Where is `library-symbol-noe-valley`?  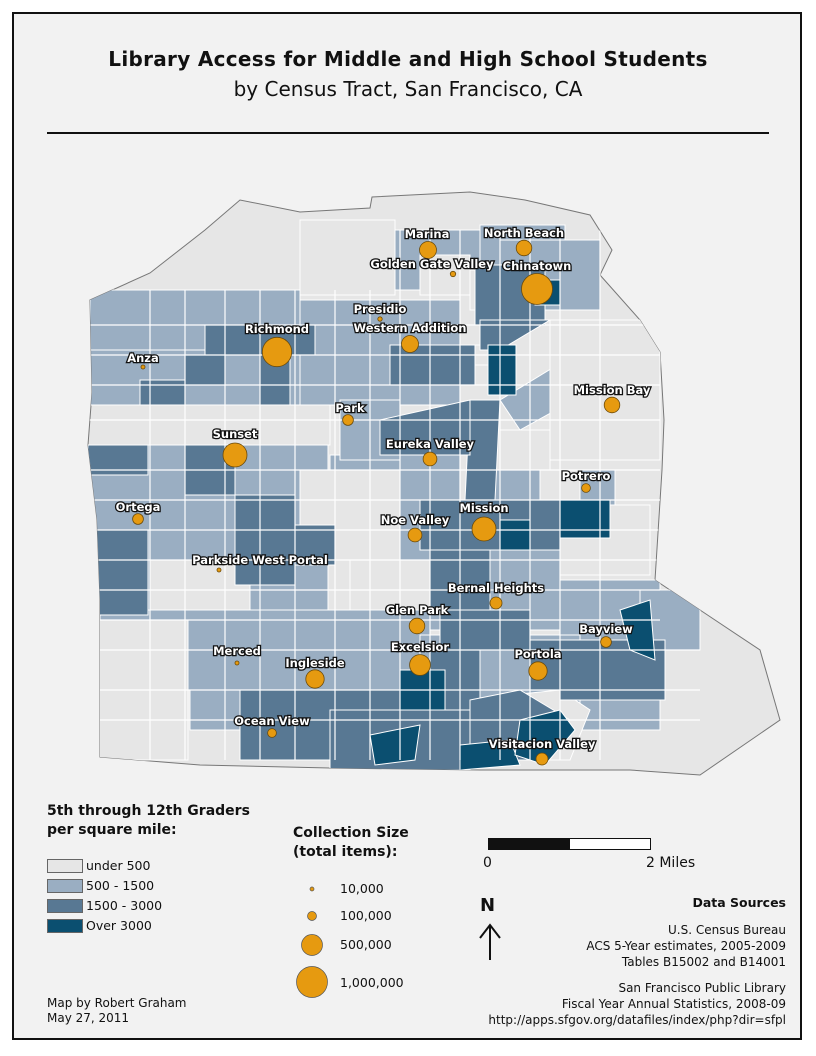 library-symbol-noe-valley is located at coordinates (415, 535).